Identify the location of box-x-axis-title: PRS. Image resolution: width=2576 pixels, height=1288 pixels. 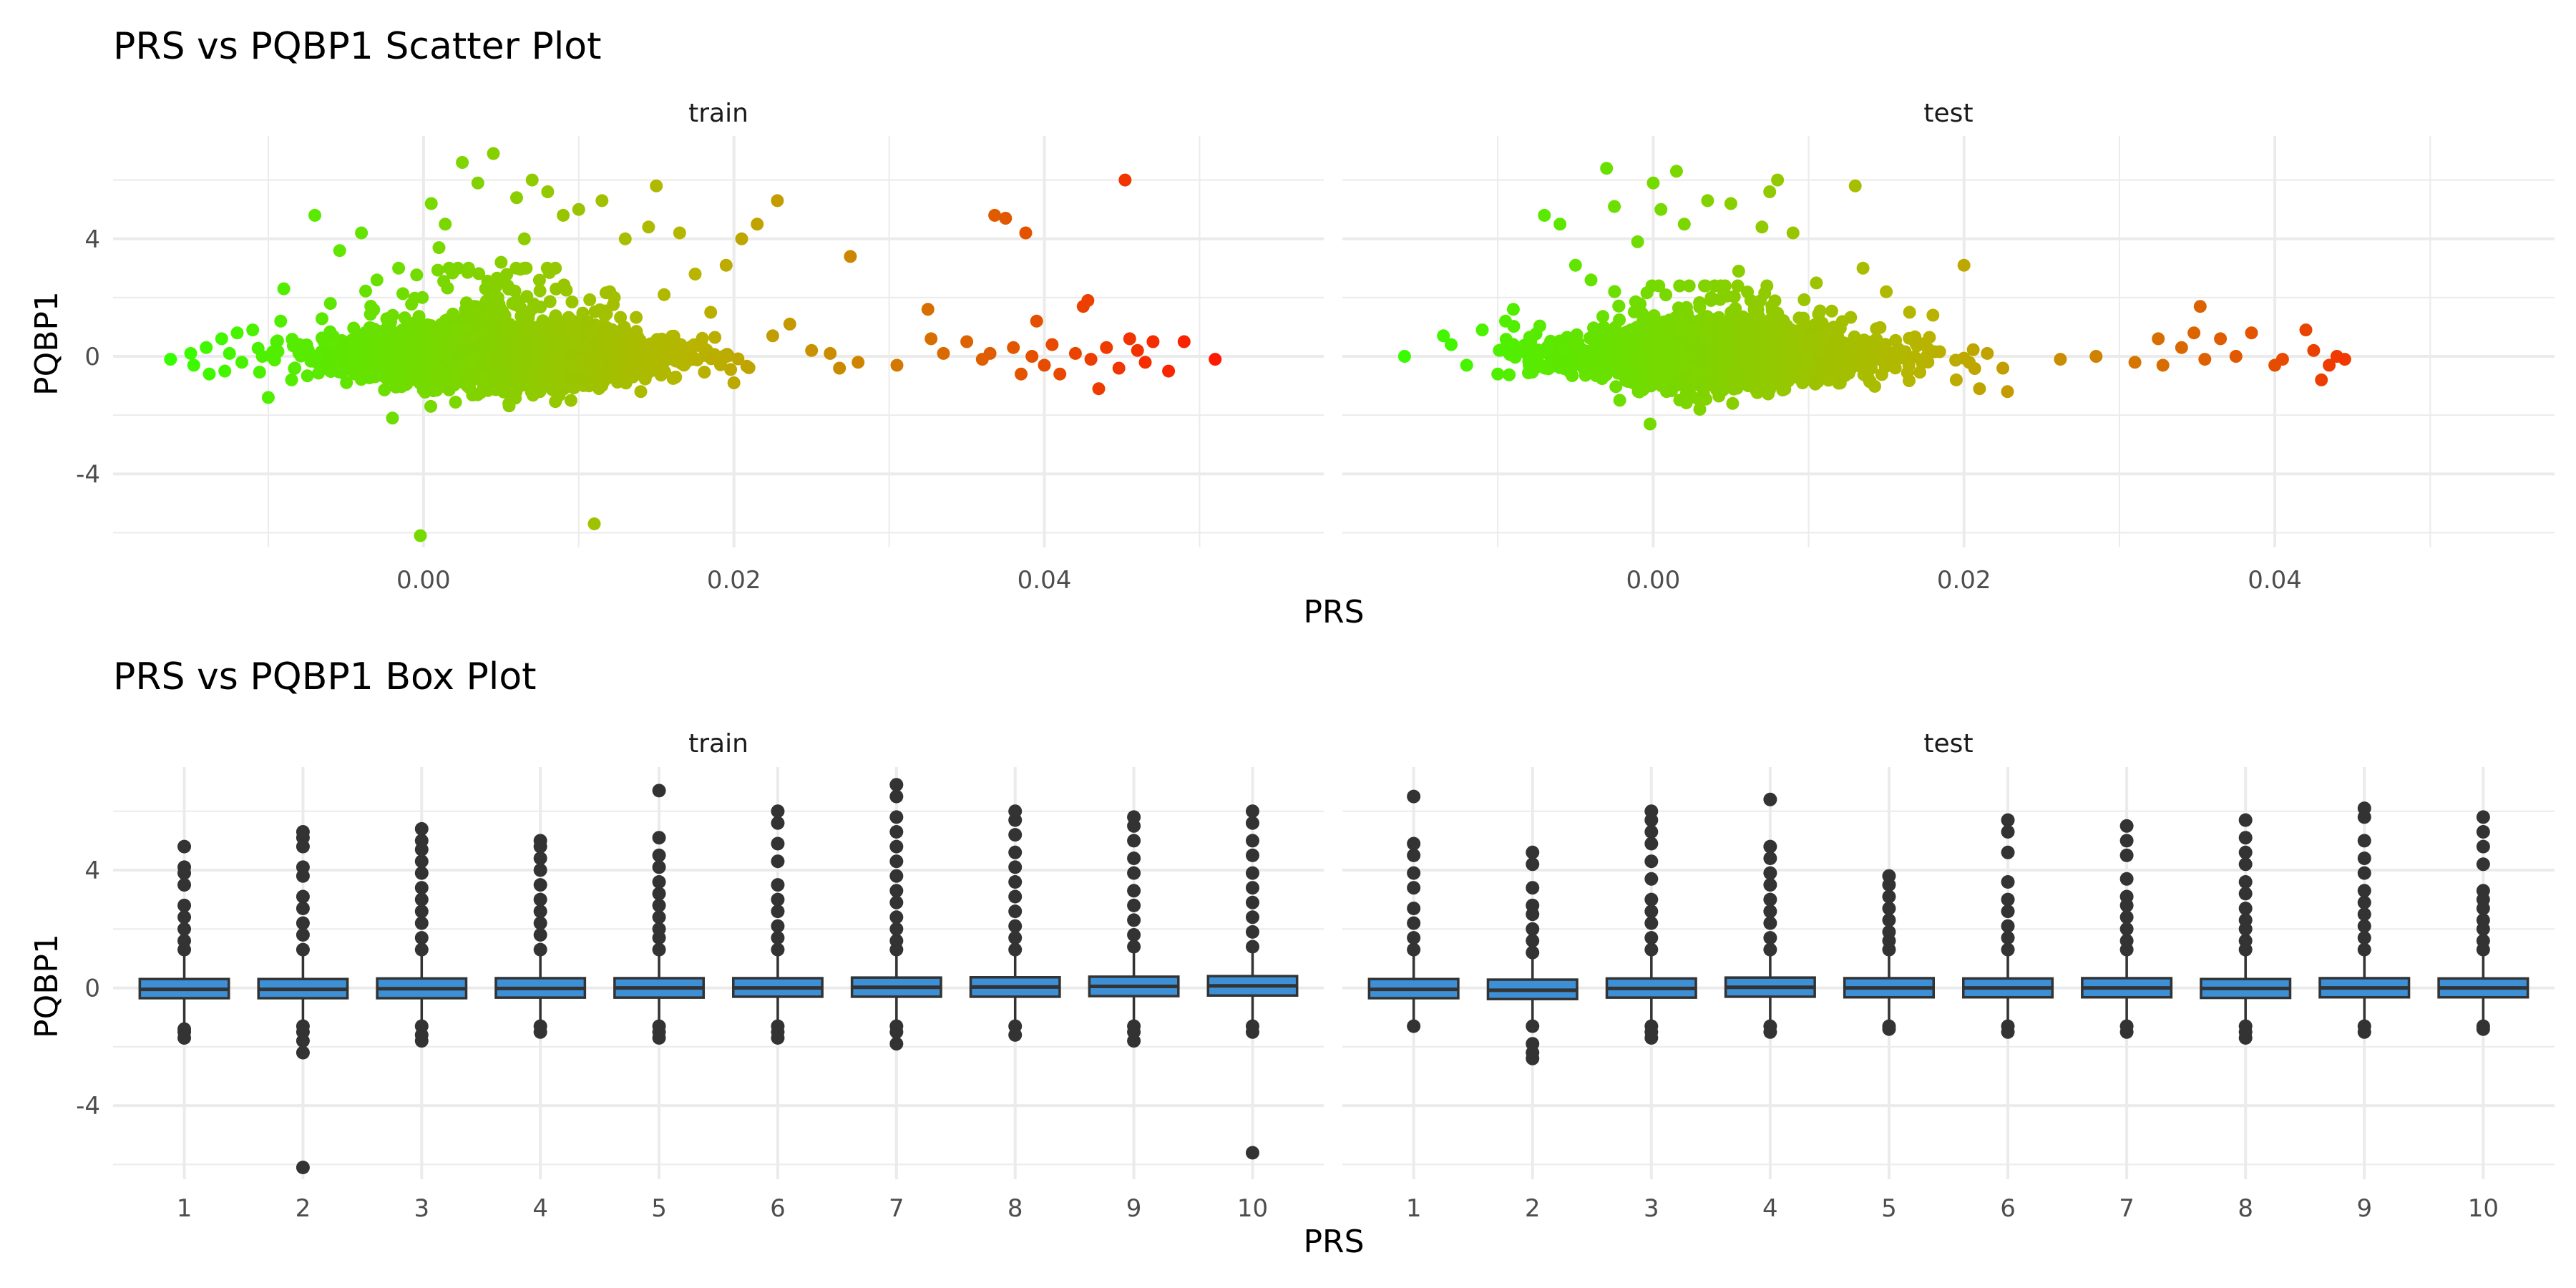
(1333, 1242).